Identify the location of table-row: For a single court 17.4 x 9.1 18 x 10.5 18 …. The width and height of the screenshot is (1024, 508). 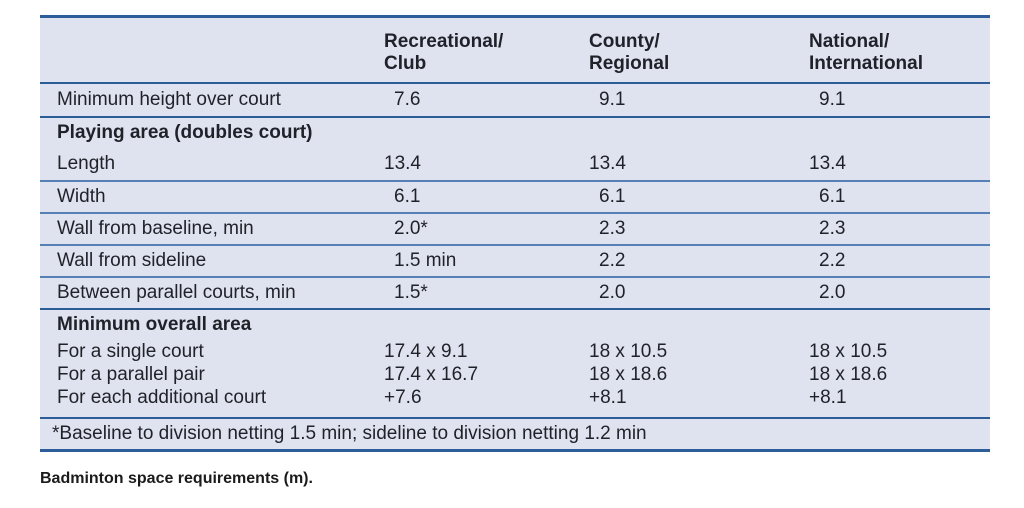
(515, 351).